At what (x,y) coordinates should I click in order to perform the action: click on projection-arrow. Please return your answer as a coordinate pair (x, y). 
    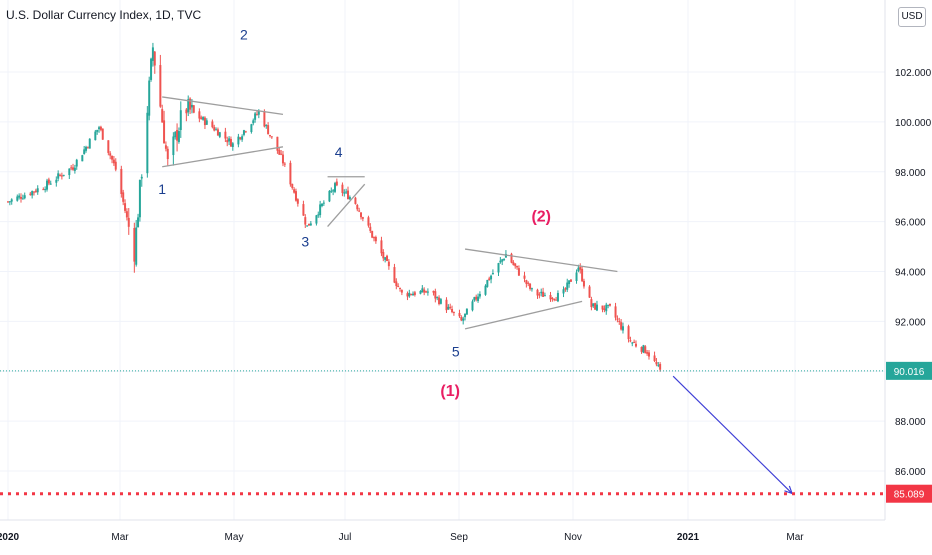
    Looking at the image, I should click on (732, 434).